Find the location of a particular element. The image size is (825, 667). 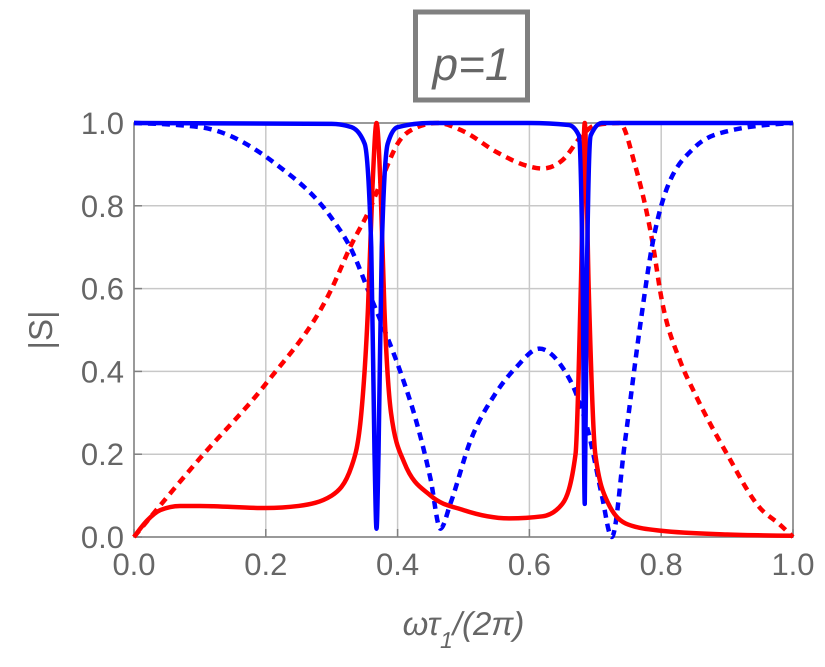

x-tick-label: 0.4 is located at coordinates (398, 564).